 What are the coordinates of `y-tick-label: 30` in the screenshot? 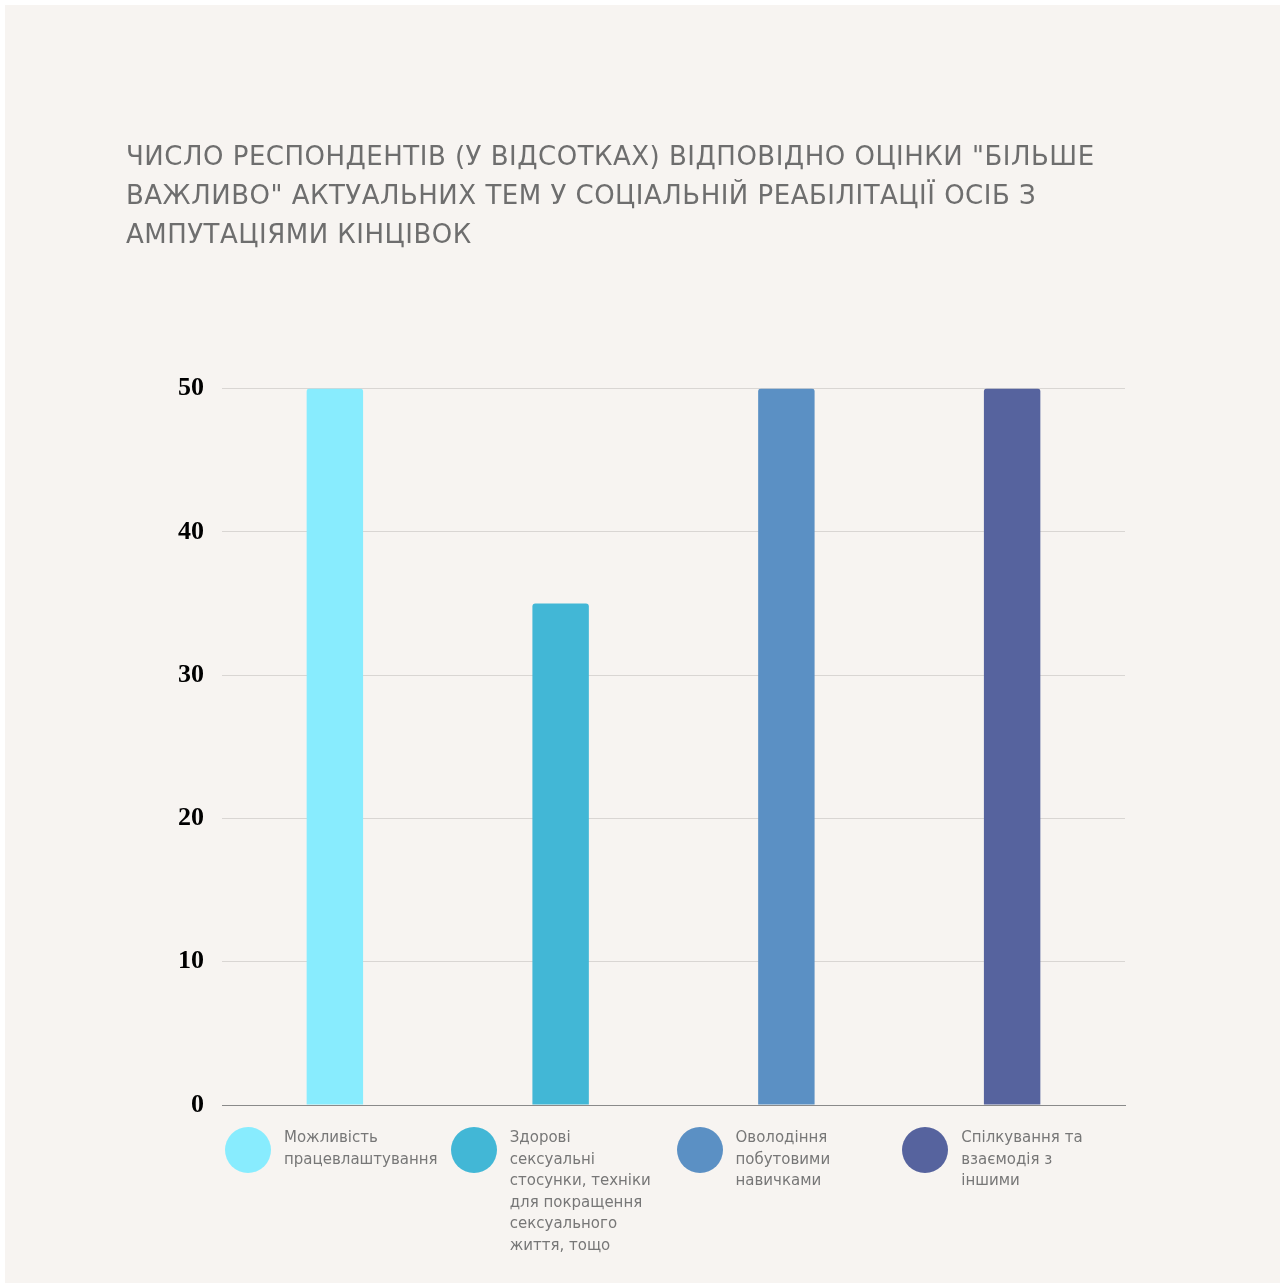 It's located at (191, 673).